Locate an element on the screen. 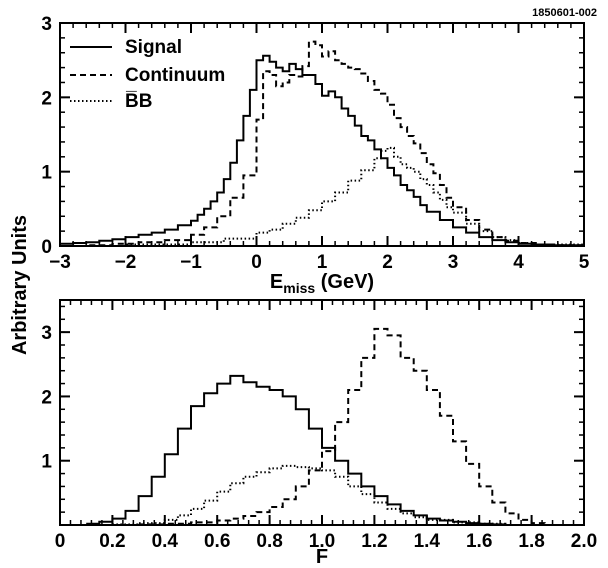  x-tick-label: 0.4 is located at coordinates (165, 541).